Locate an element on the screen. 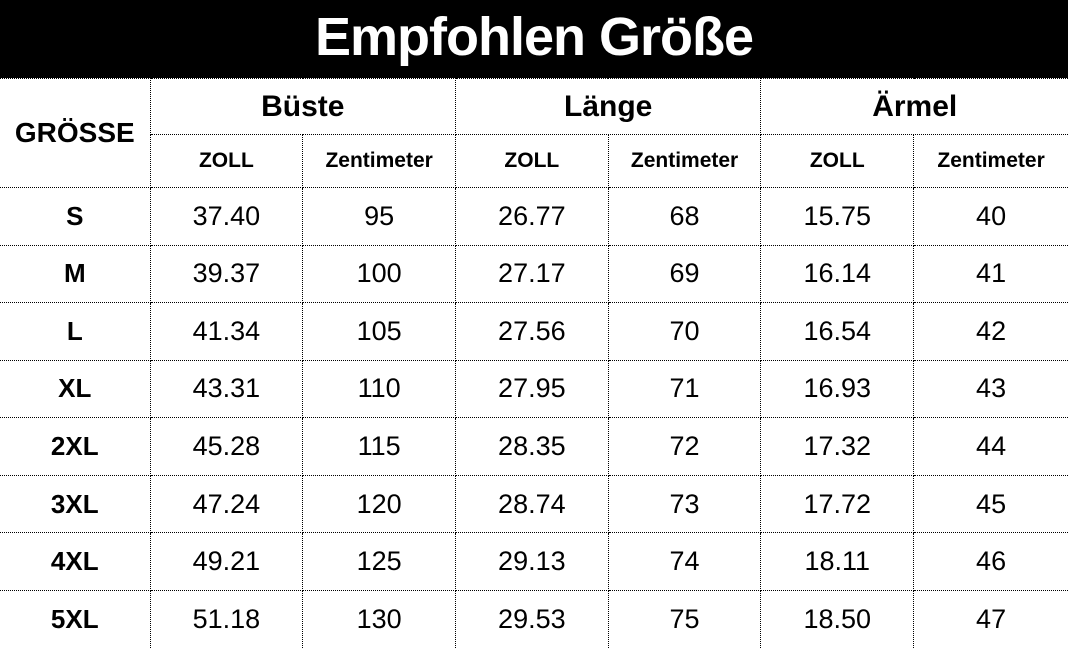 This screenshot has width=1068, height=648. value-cell: 45.28 is located at coordinates (227, 446).